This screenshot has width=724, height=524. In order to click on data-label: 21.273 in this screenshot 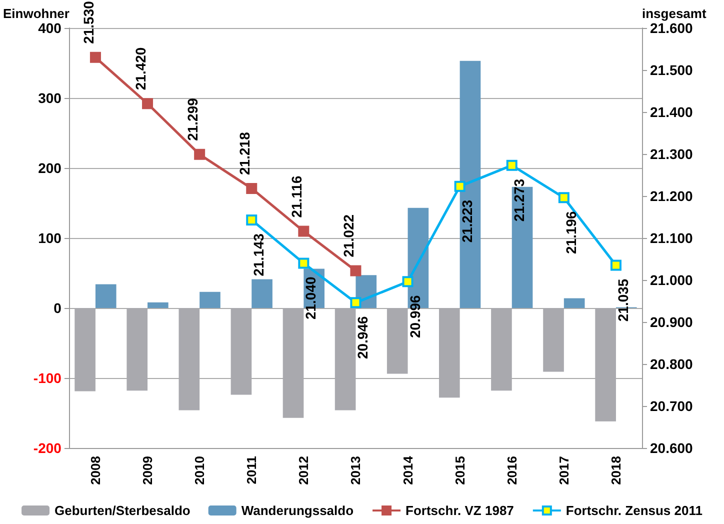, I will do `click(518, 200)`.